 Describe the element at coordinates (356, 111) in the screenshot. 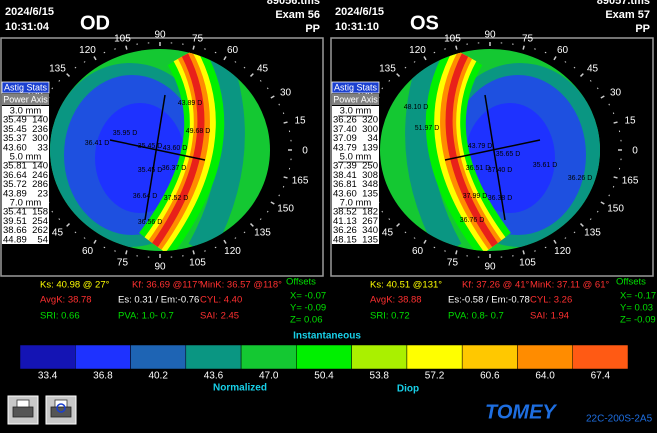

I see `zone-label: 3.0 mm` at that location.